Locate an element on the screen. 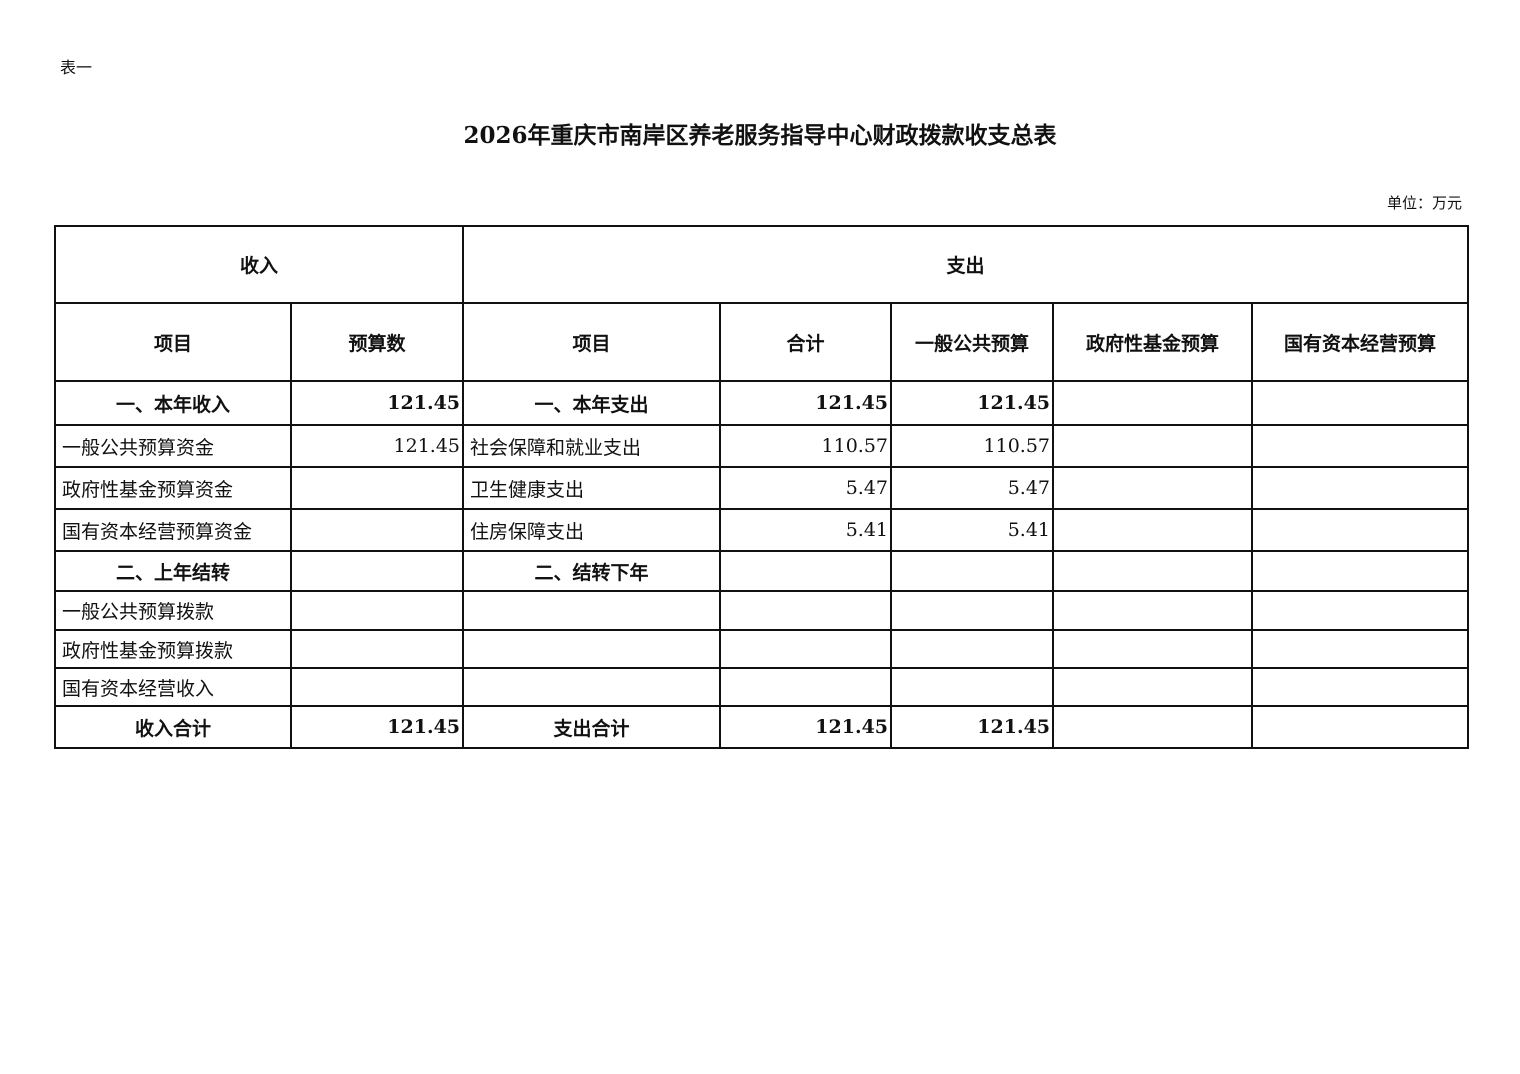 The width and height of the screenshot is (1520, 1074). cell-expense-item: 二、结转下年 is located at coordinates (592, 571).